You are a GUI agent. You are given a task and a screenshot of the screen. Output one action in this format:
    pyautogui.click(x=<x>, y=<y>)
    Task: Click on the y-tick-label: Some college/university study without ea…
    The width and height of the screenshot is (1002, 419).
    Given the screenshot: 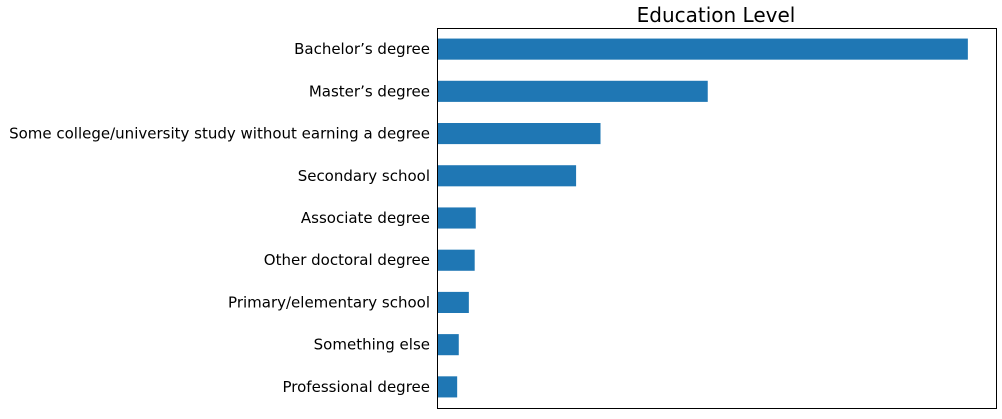 What is the action you would take?
    pyautogui.click(x=219, y=134)
    